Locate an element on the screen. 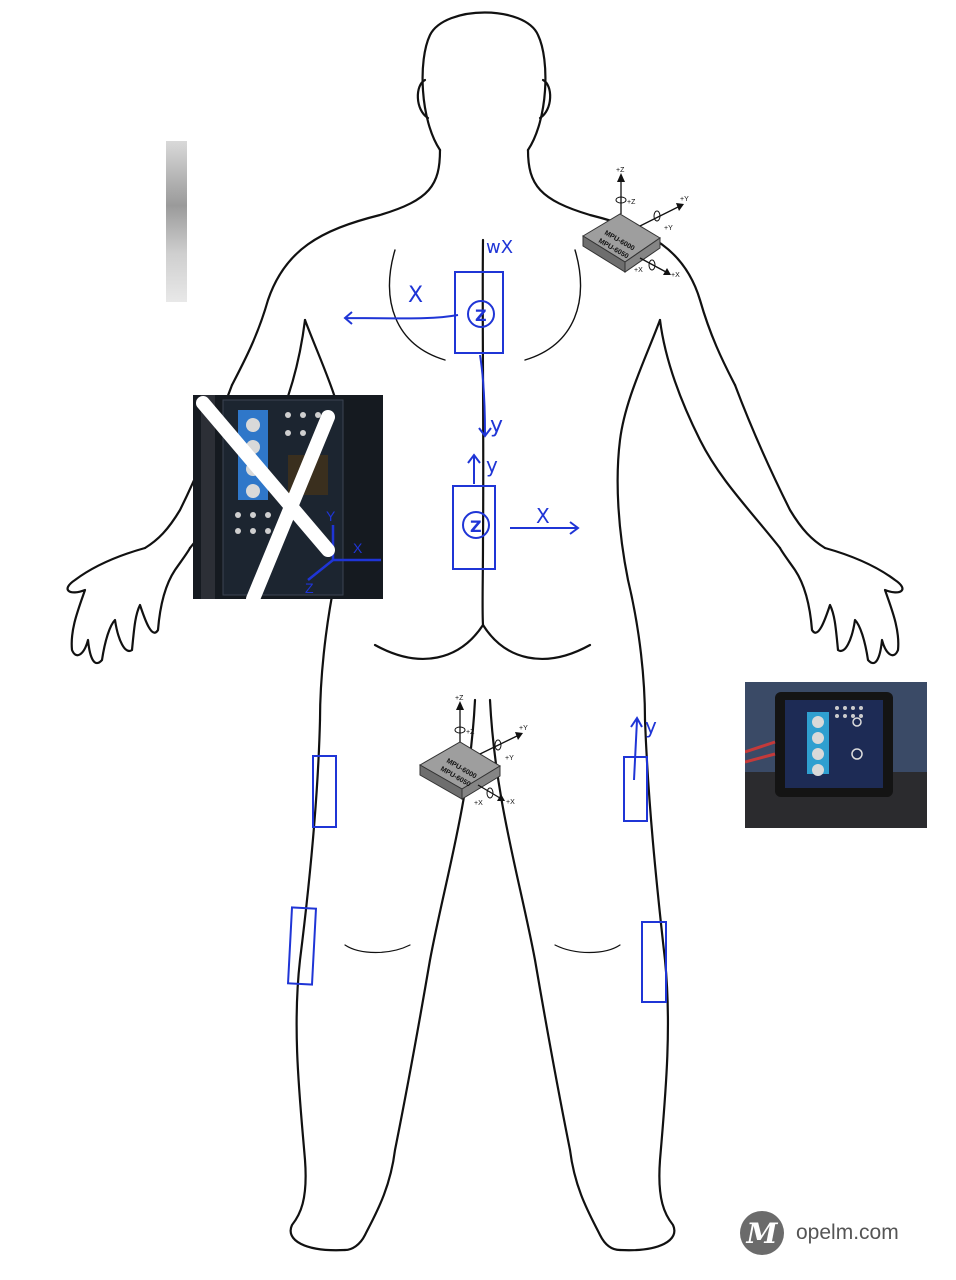 The width and height of the screenshot is (956, 1280). upper-back-label-z: Z is located at coordinates (481, 315).